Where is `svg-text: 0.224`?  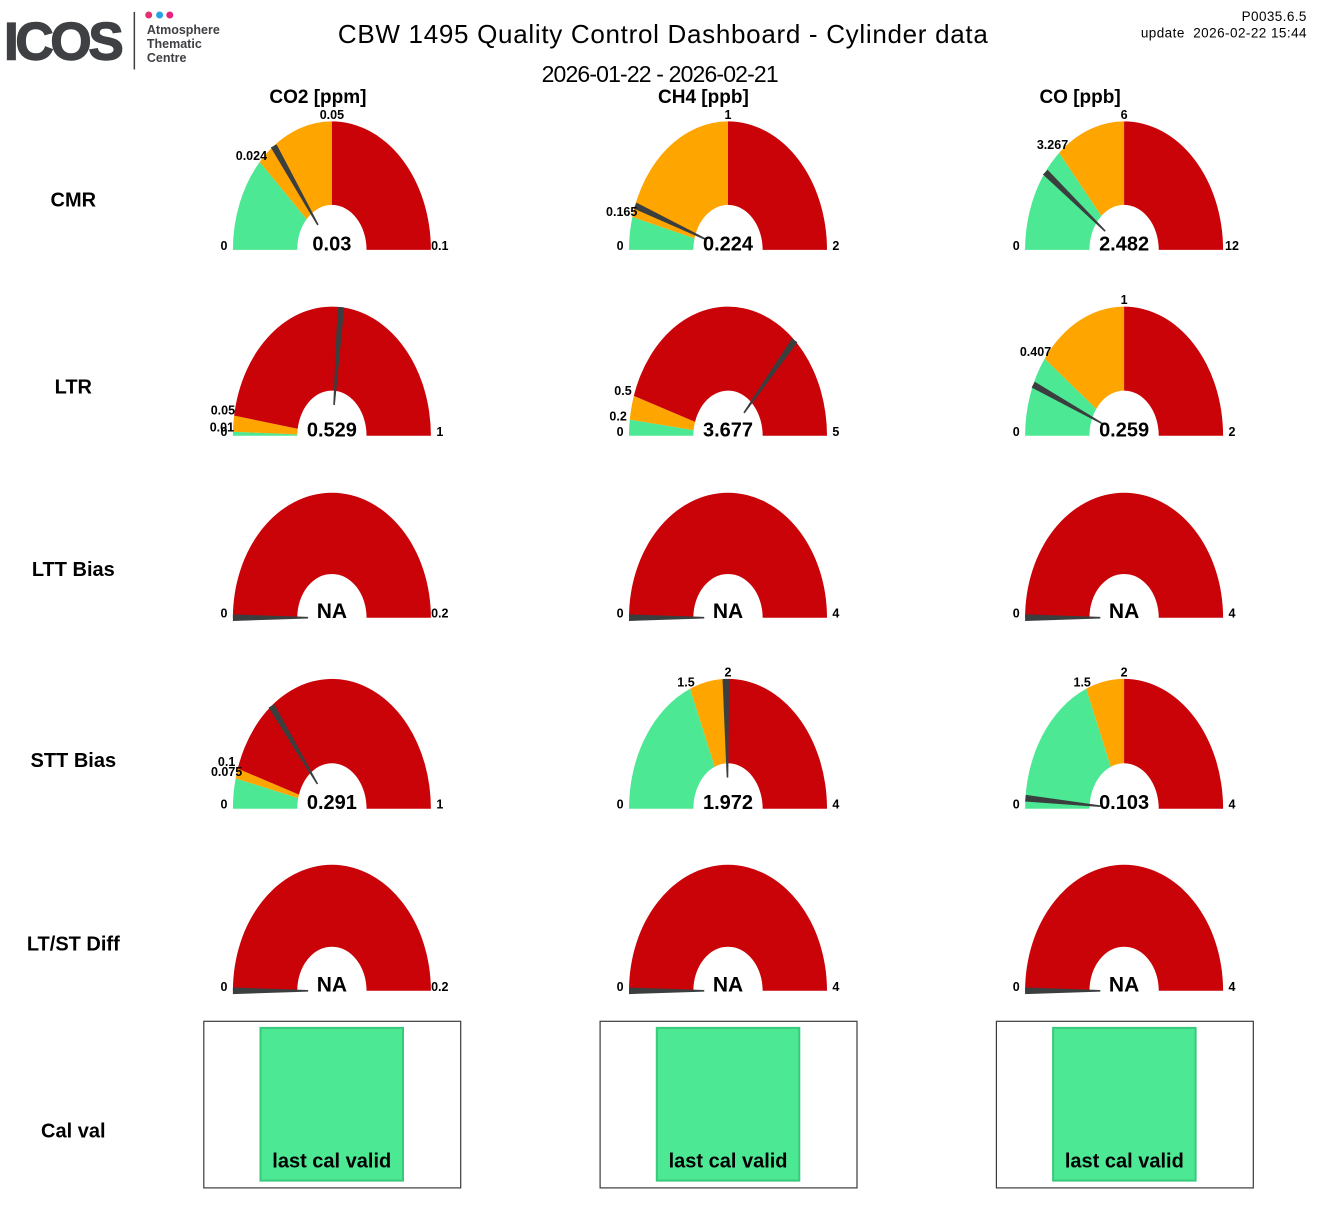
svg-text: 0.224 is located at coordinates (728, 244).